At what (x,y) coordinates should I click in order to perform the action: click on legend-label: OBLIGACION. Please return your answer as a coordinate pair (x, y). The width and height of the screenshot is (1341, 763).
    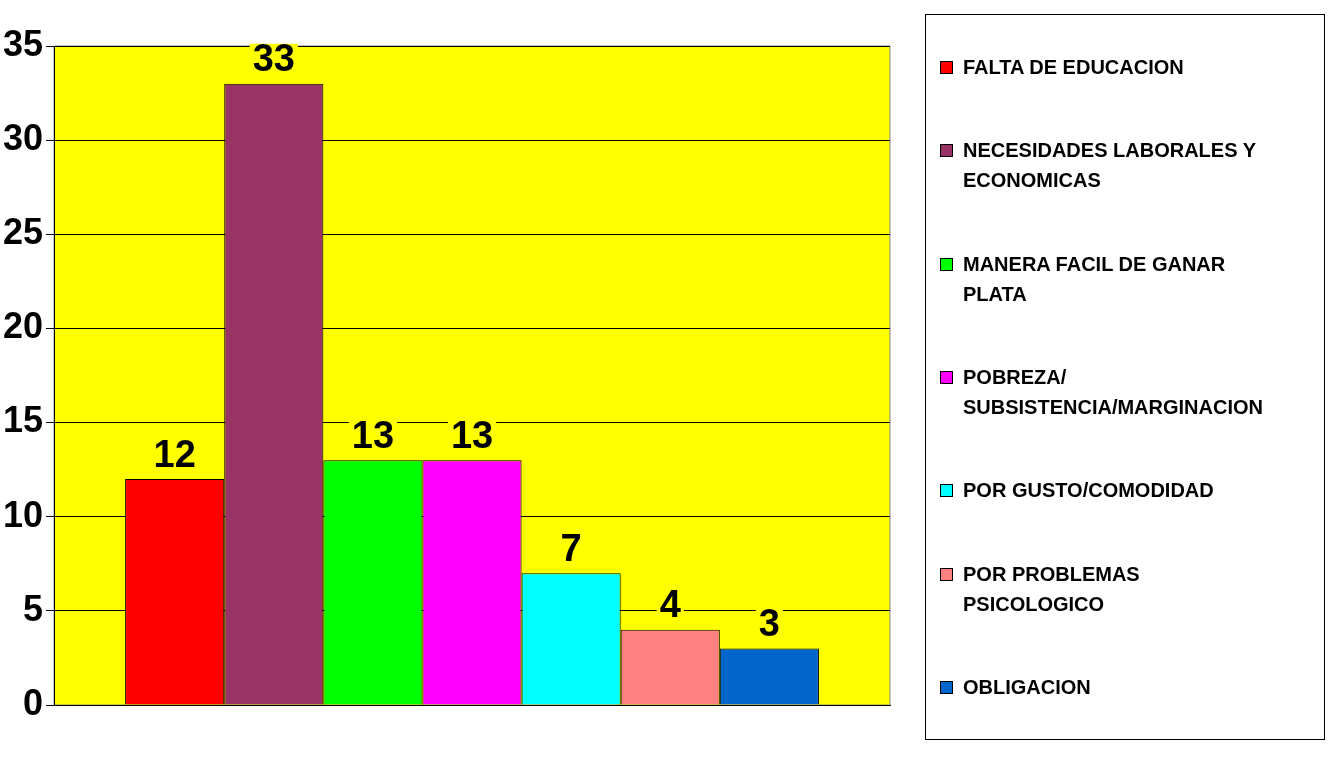
    Looking at the image, I should click on (1027, 688).